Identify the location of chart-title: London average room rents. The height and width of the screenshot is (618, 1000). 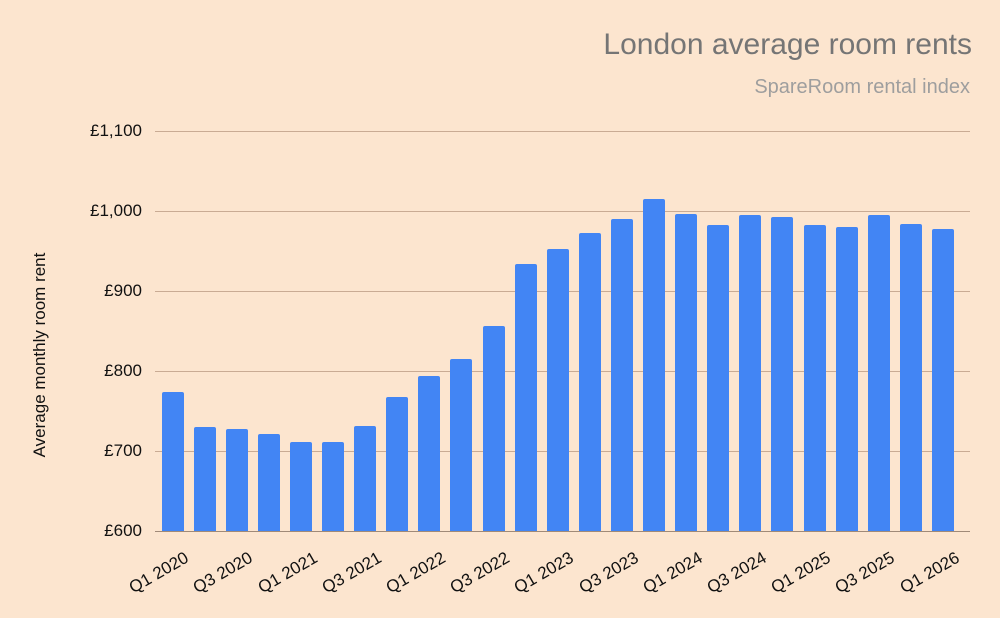
(787, 44).